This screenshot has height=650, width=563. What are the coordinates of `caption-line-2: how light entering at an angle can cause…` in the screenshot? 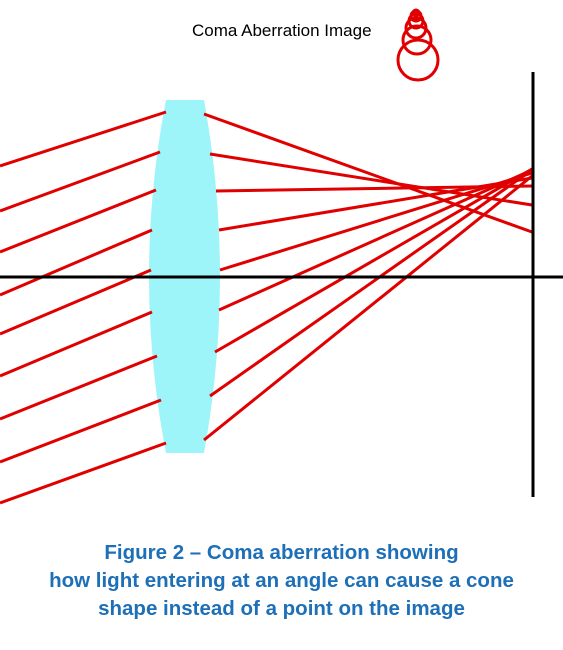 It's located at (281, 580).